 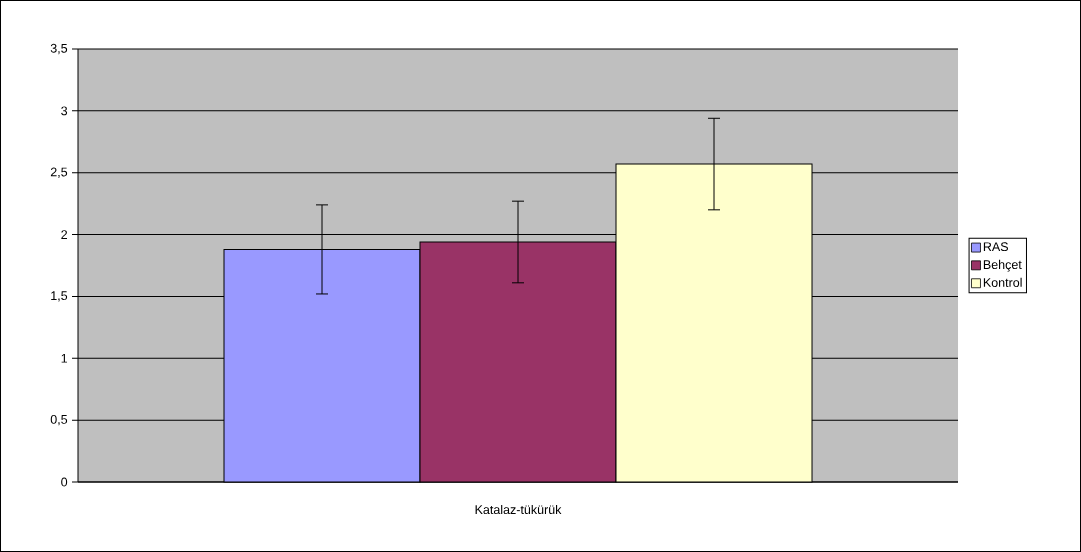 What do you see at coordinates (59, 49) in the screenshot?
I see `y-tick-label: 3,5` at bounding box center [59, 49].